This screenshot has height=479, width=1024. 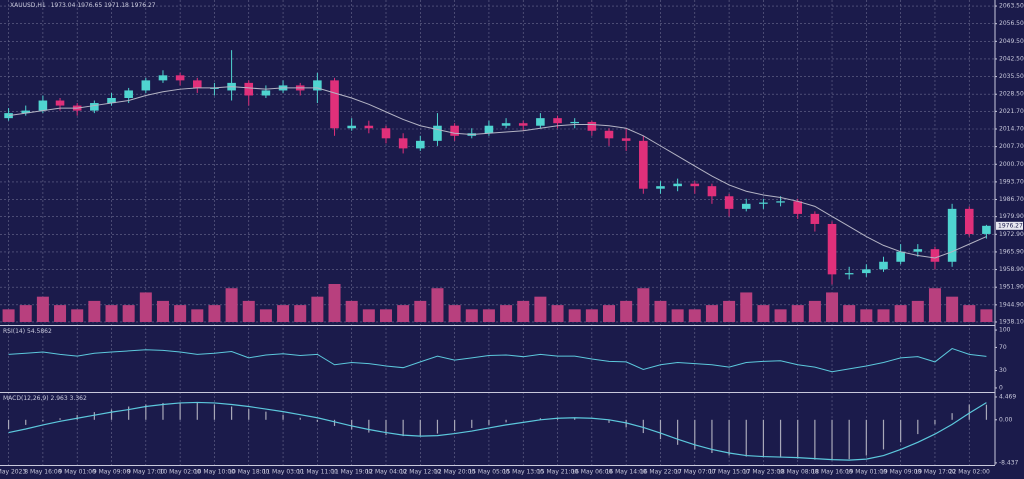 I want to click on y-tick-label: 1944.90, so click(x=1011, y=304).